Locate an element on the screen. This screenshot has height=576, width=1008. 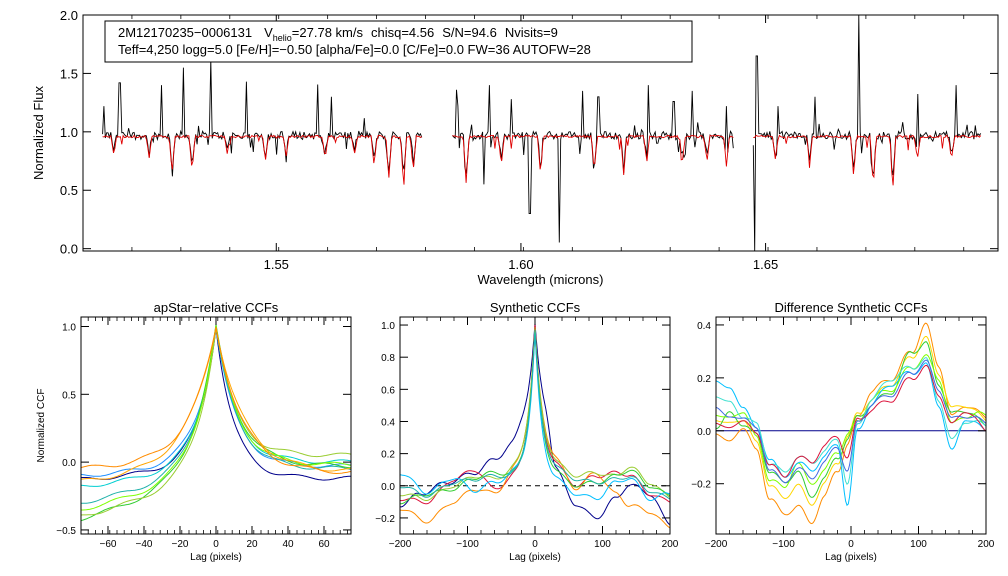
y-axis-label: Normalized Flux is located at coordinates (38, 133).